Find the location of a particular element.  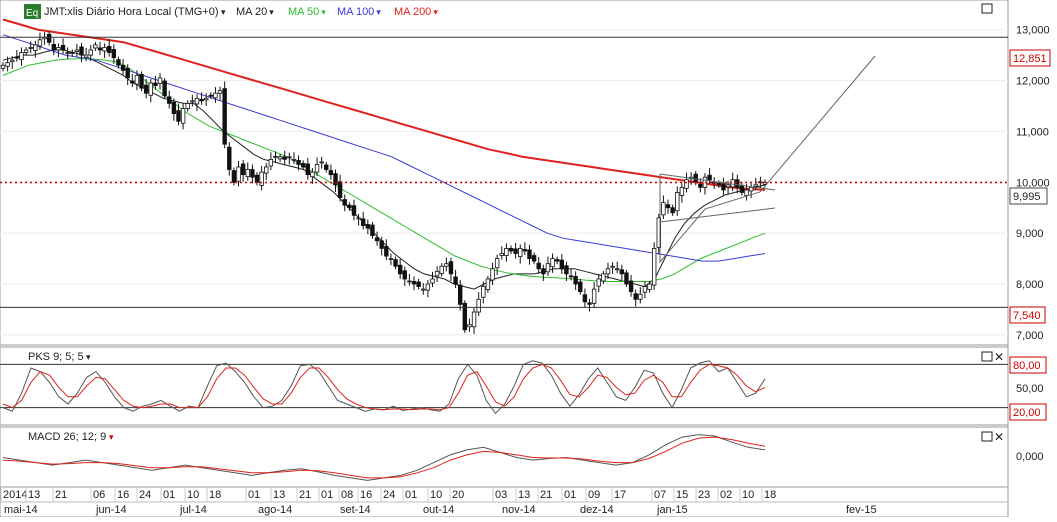

macd-close-icon: ✕ is located at coordinates (999, 437).